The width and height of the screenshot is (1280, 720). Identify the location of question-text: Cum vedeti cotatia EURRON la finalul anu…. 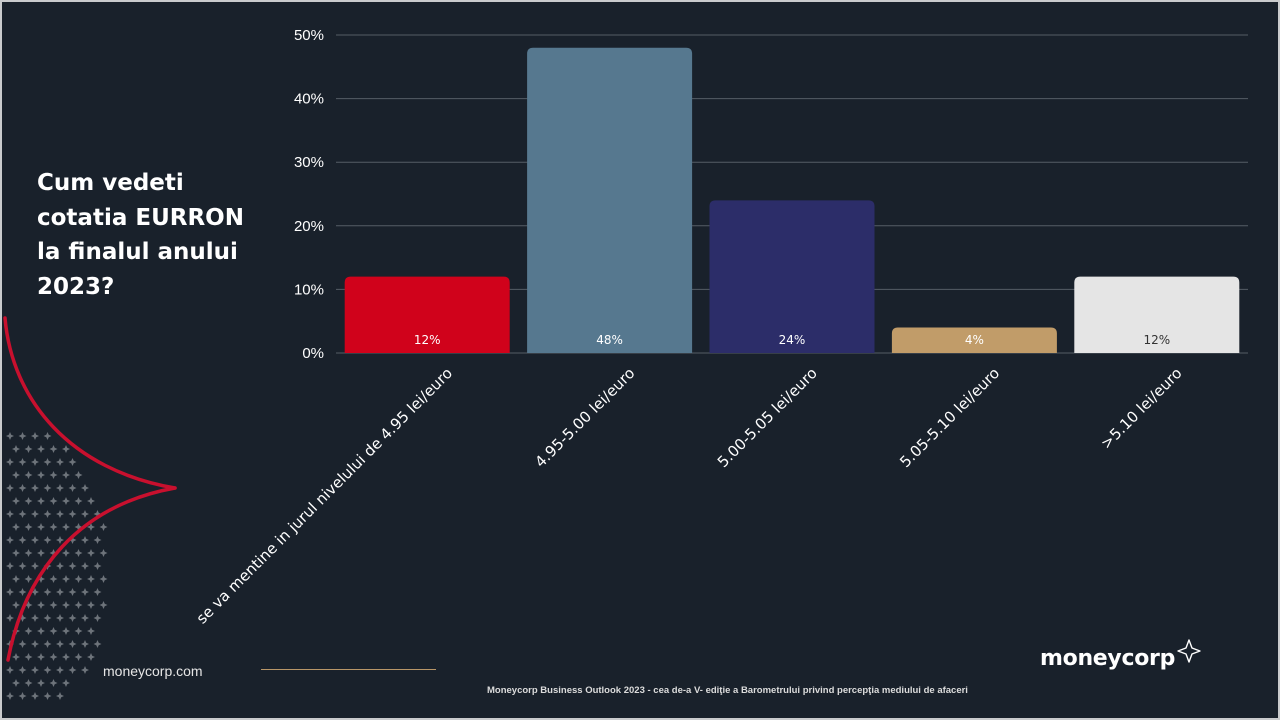
(140, 235).